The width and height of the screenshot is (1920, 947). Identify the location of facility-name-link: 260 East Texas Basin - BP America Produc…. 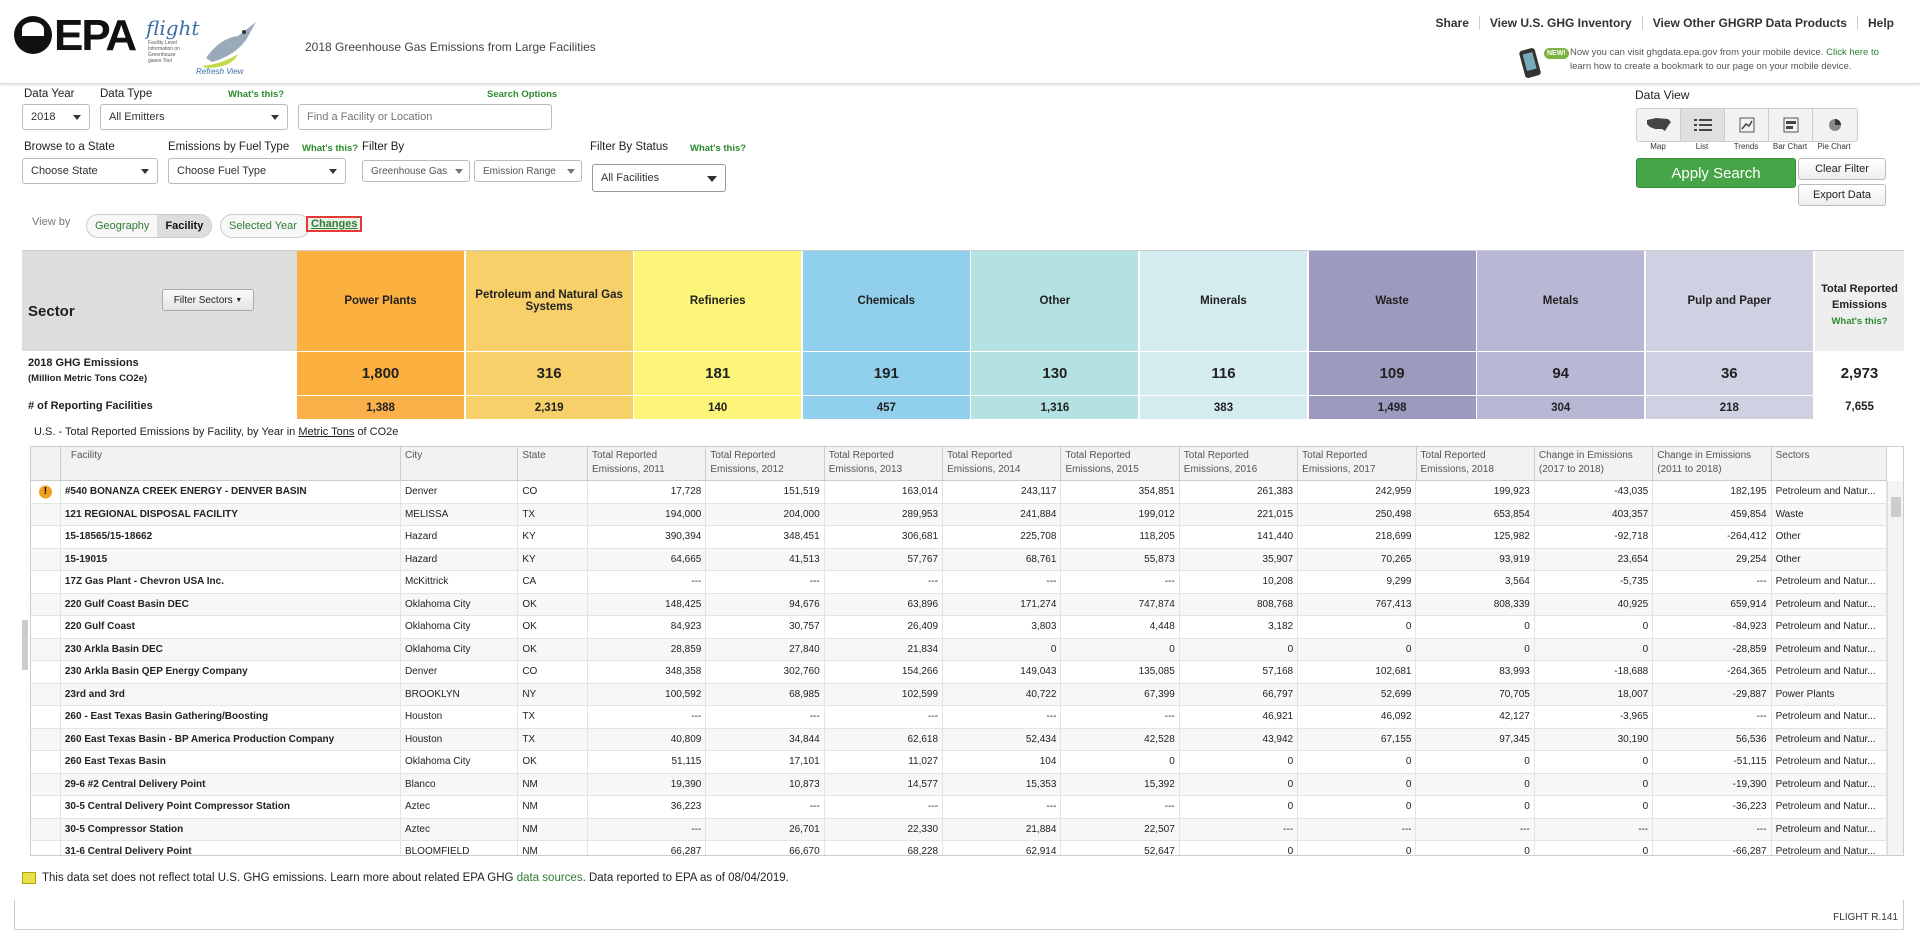
(231, 739).